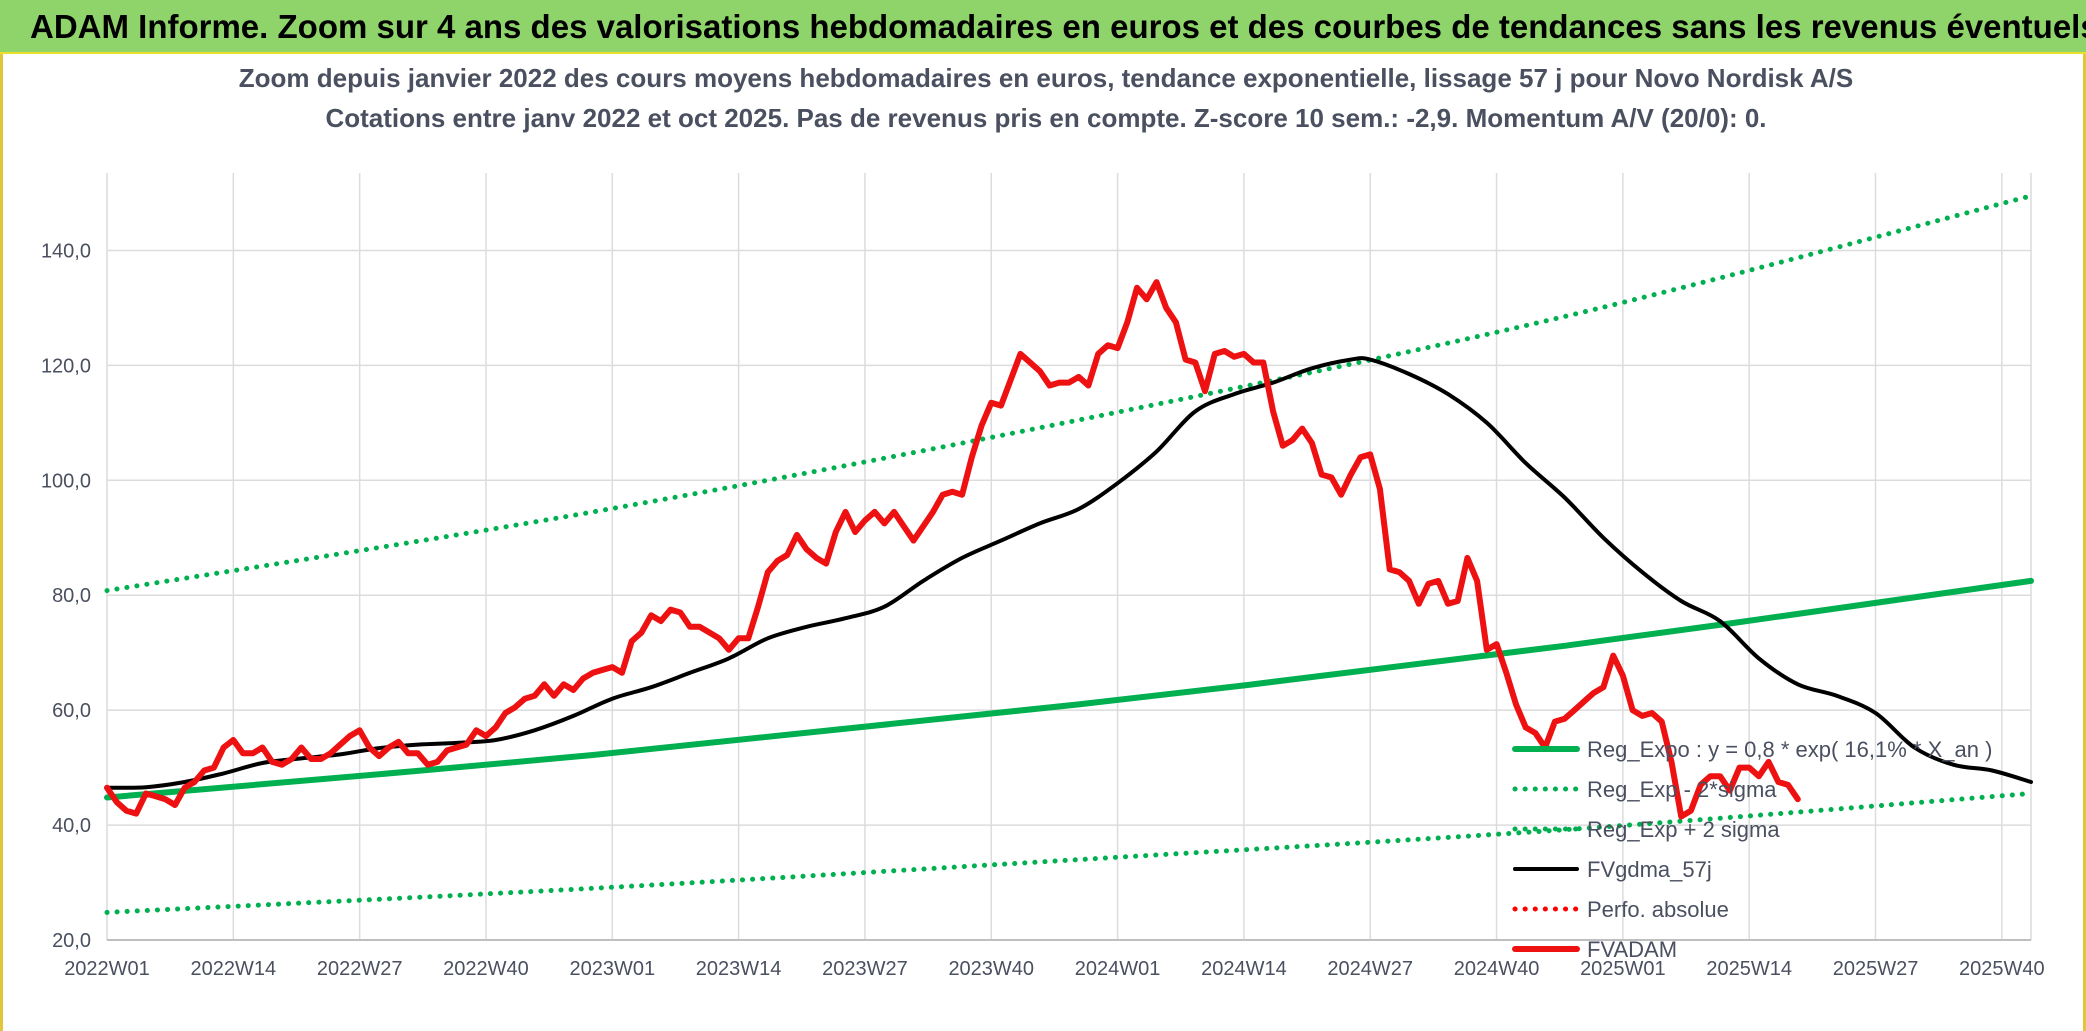 The image size is (2086, 1031). What do you see at coordinates (1497, 969) in the screenshot?
I see `x-tick-label: 2024W40` at bounding box center [1497, 969].